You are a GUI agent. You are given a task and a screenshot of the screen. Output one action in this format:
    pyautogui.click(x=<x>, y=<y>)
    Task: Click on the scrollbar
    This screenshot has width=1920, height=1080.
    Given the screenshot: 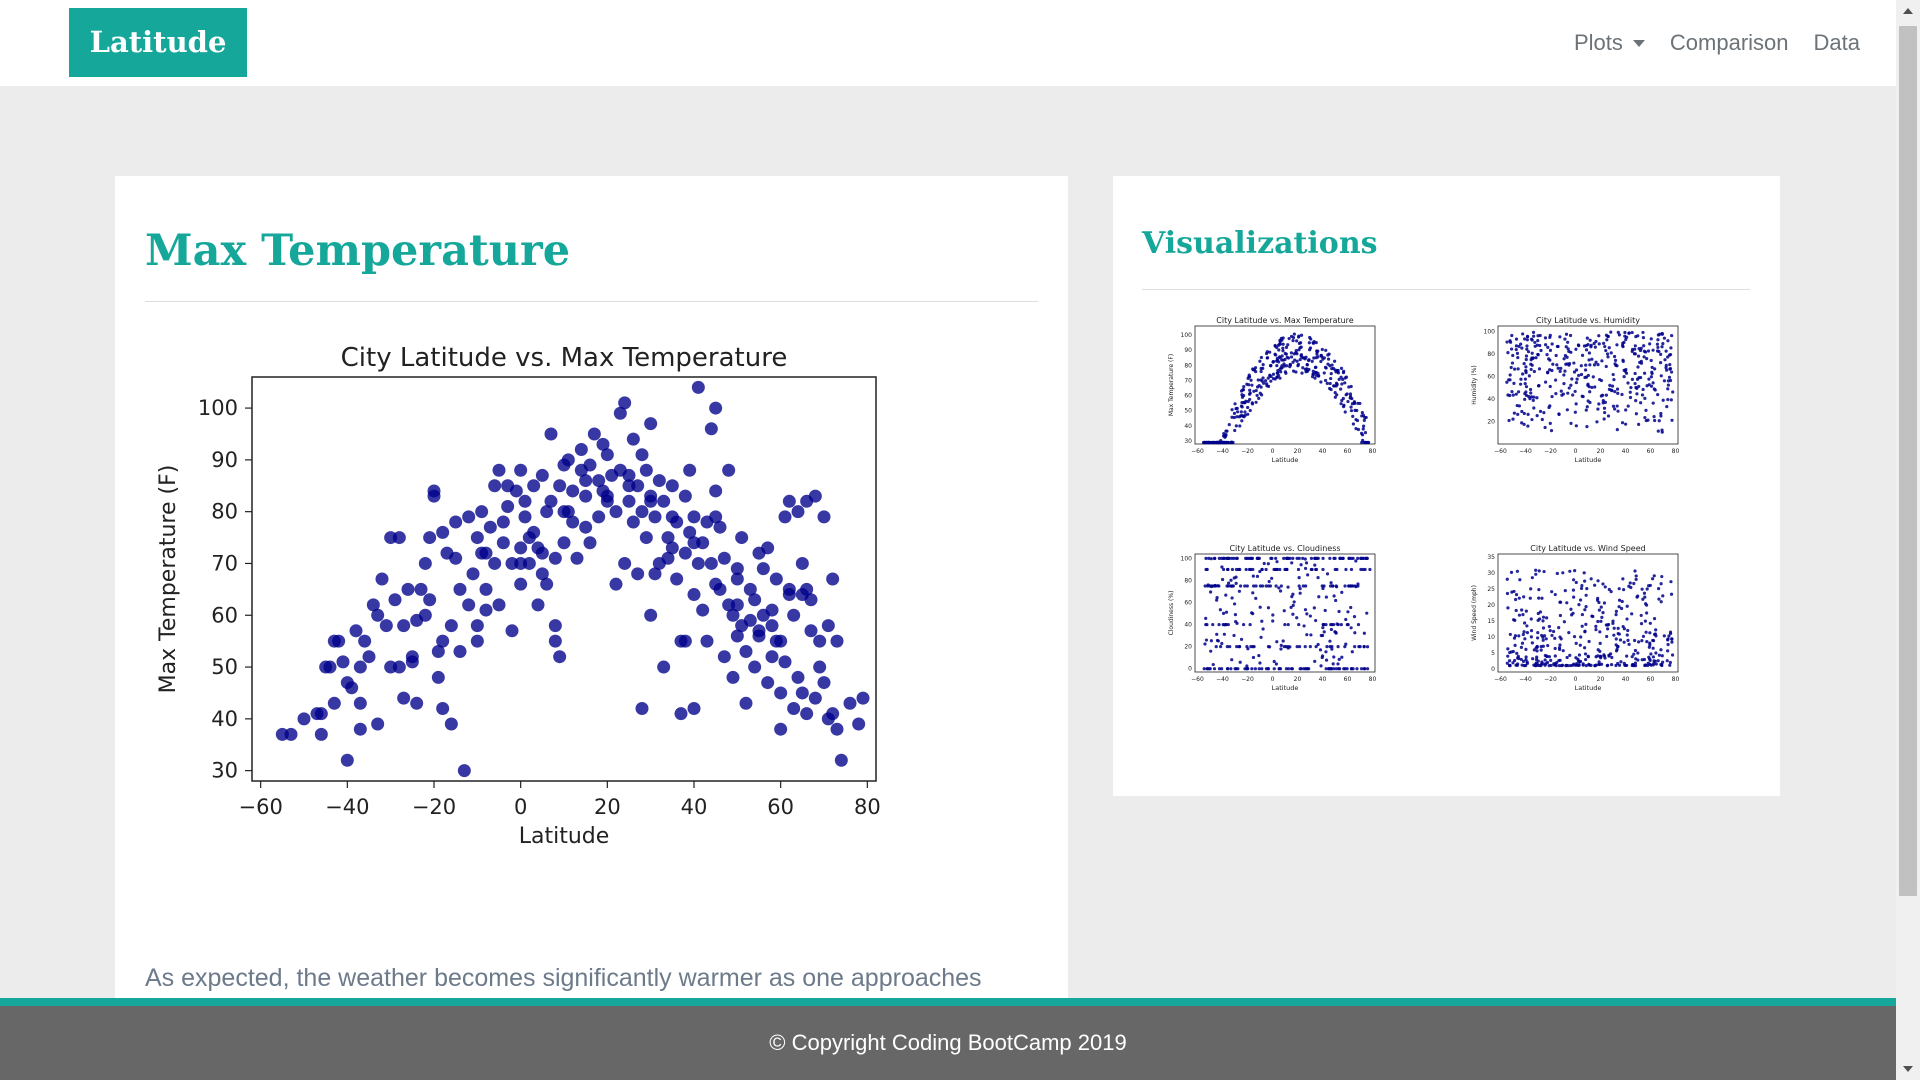 What is the action you would take?
    pyautogui.click(x=1908, y=540)
    